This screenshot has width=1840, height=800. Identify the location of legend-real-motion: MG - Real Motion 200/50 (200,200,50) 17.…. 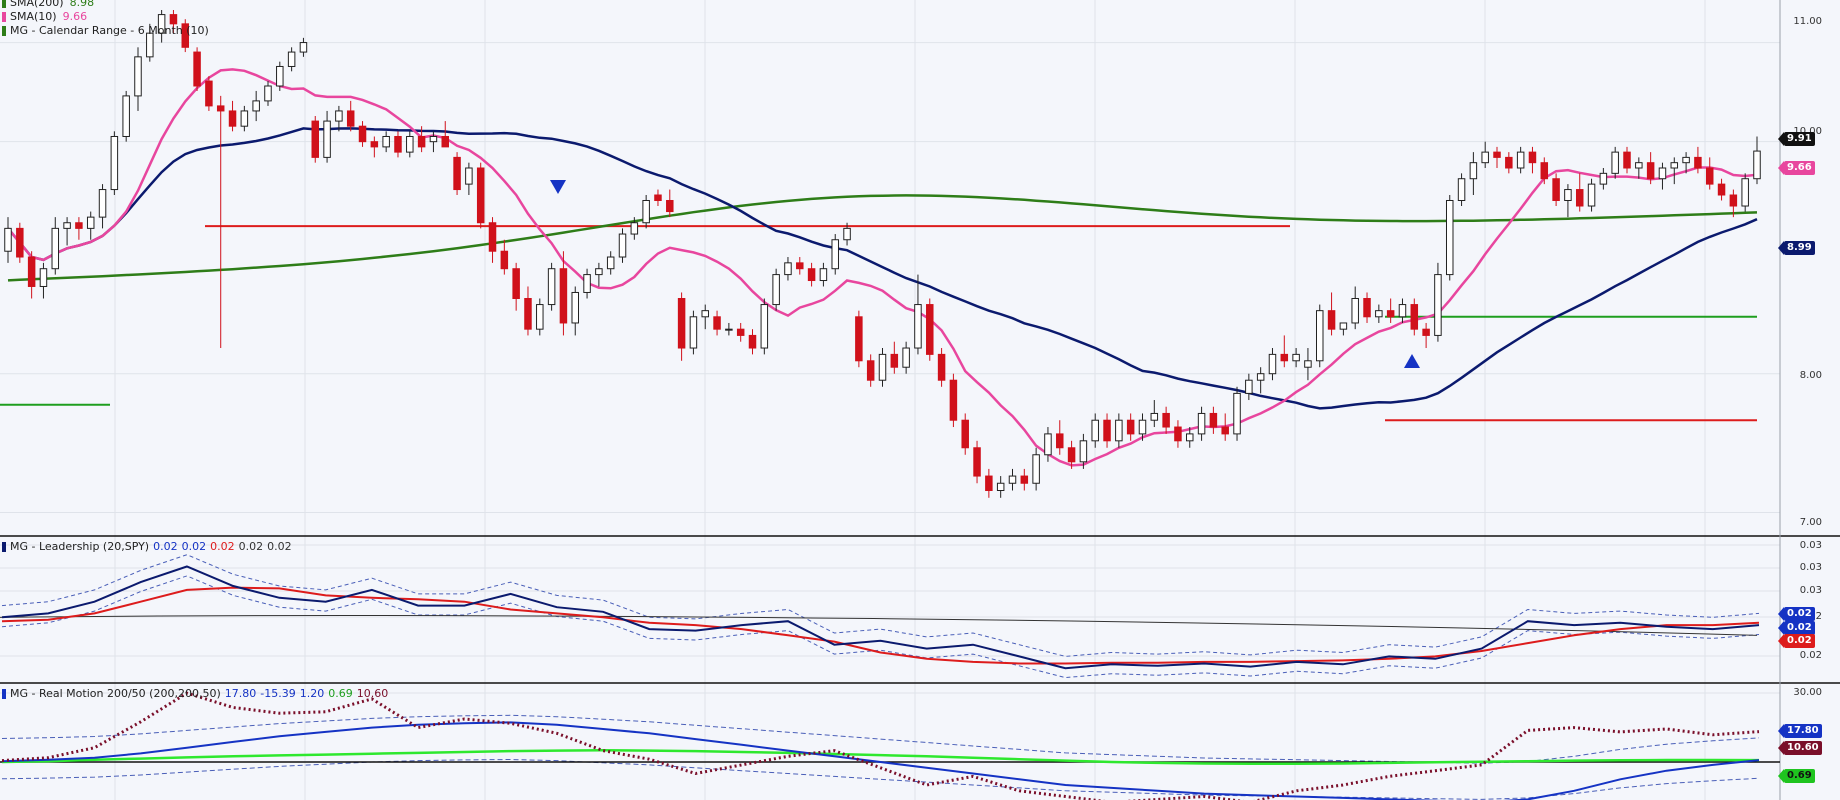
(195, 694).